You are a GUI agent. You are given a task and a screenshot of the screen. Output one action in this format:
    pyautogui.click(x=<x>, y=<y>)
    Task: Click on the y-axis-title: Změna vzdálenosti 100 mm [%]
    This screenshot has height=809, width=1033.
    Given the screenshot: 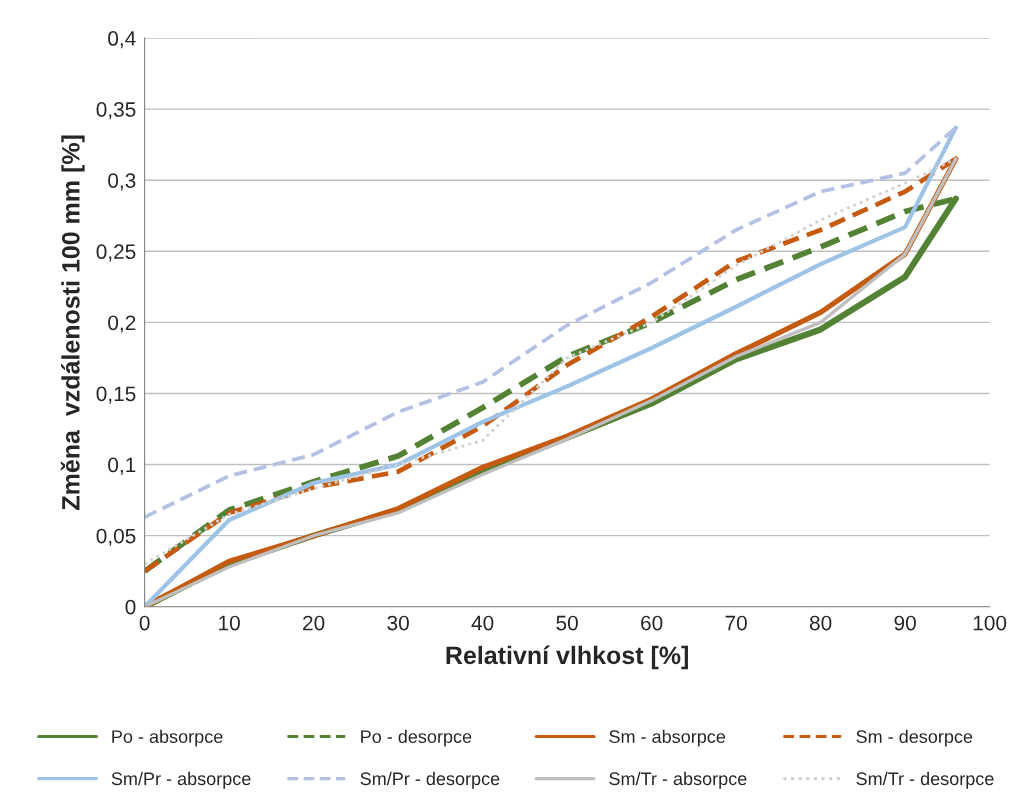 What is the action you would take?
    pyautogui.click(x=72, y=322)
    